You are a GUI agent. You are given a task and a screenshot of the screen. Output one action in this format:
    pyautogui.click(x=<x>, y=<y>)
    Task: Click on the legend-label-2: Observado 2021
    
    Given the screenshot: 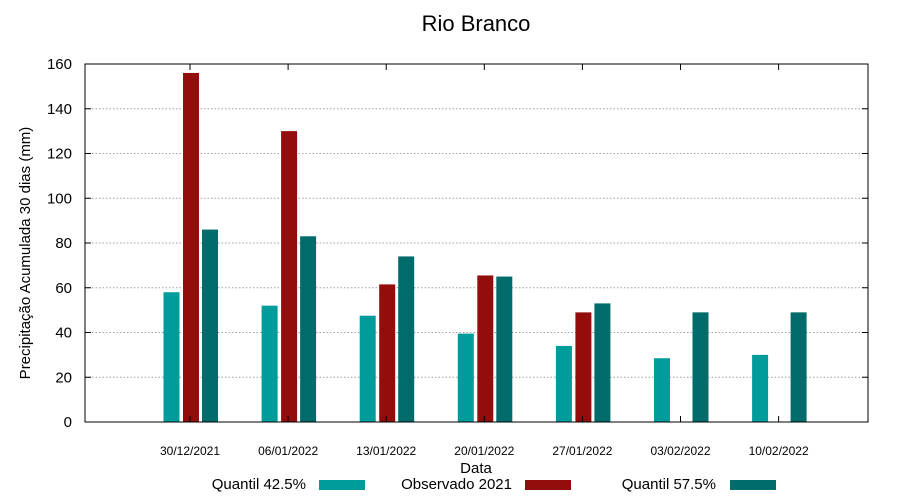 What is the action you would take?
    pyautogui.click(x=456, y=484)
    